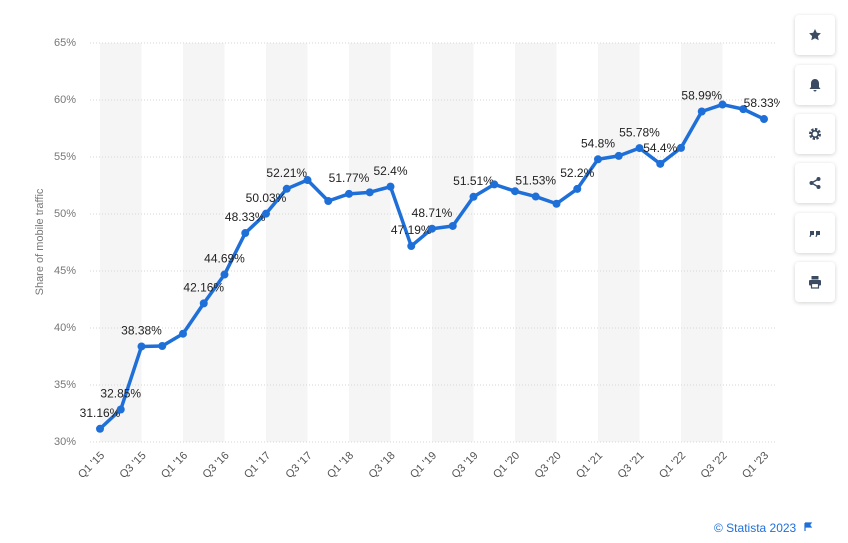 This screenshot has width=848, height=543. Describe the element at coordinates (660, 148) in the screenshot. I see `data-label: 54.4%` at that location.